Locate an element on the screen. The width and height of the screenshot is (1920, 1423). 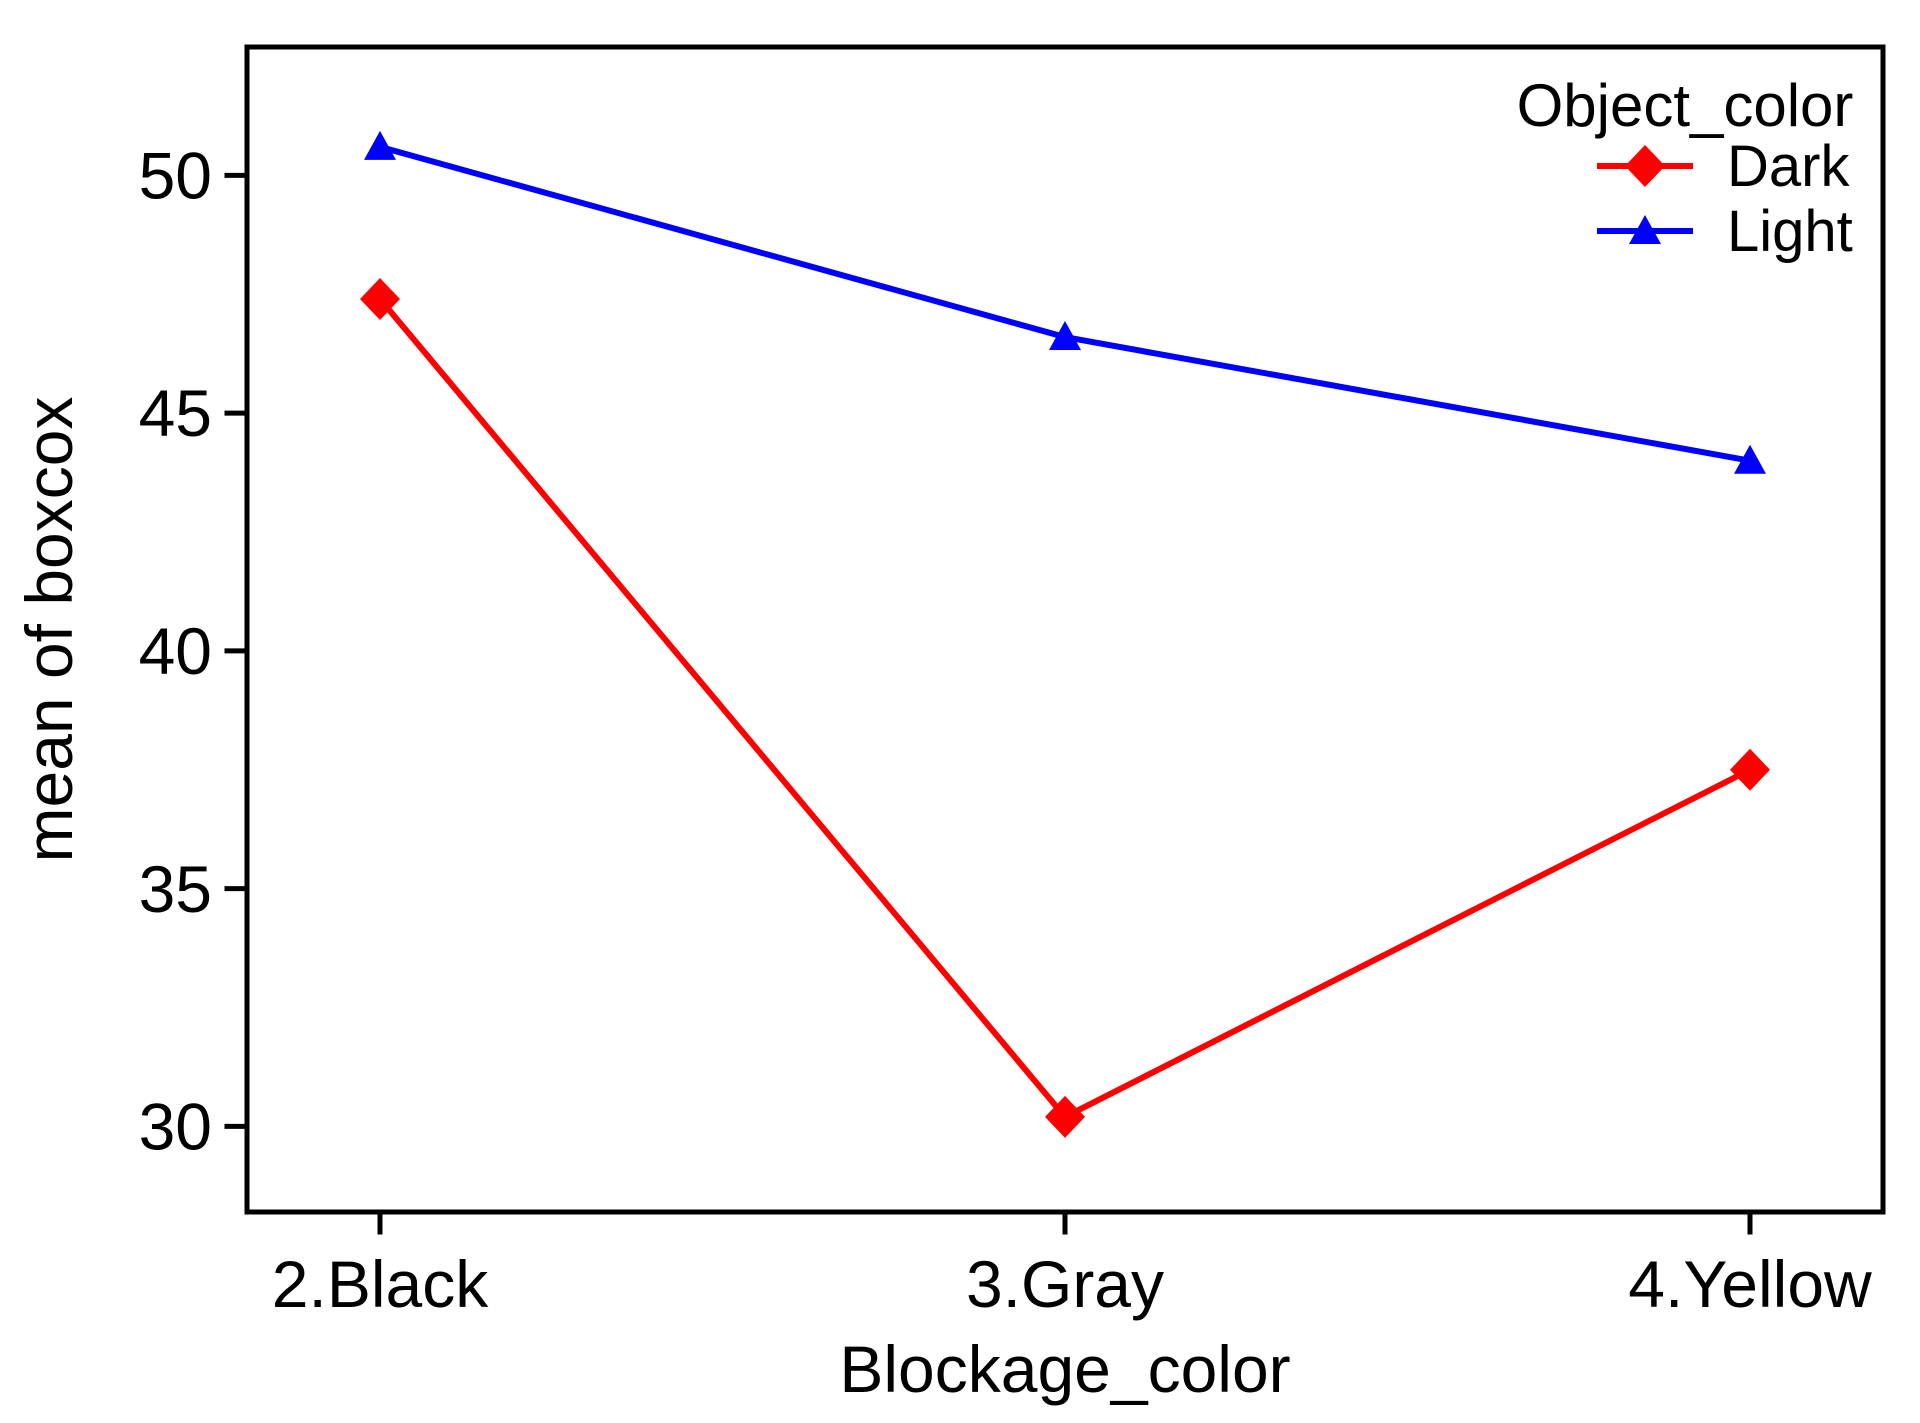
x-tick-label: 4.Yellow is located at coordinates (1750, 1284).